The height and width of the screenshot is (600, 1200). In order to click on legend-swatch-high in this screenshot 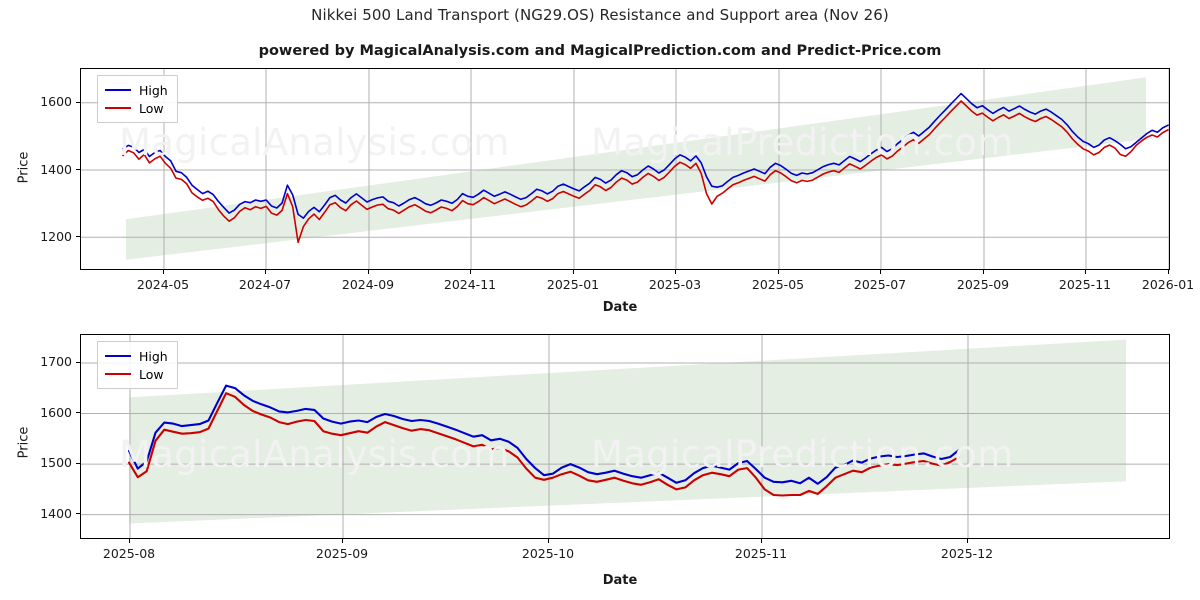, I will do `click(118, 90)`.